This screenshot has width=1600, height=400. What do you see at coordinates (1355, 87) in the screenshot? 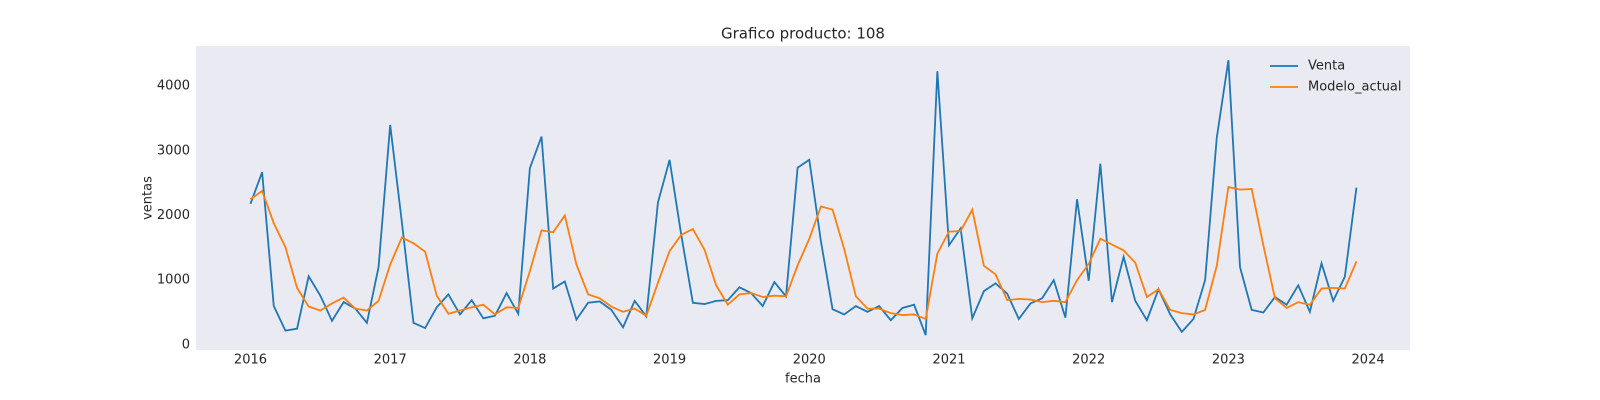
I see `legend-label: Modelo_actual` at bounding box center [1355, 87].